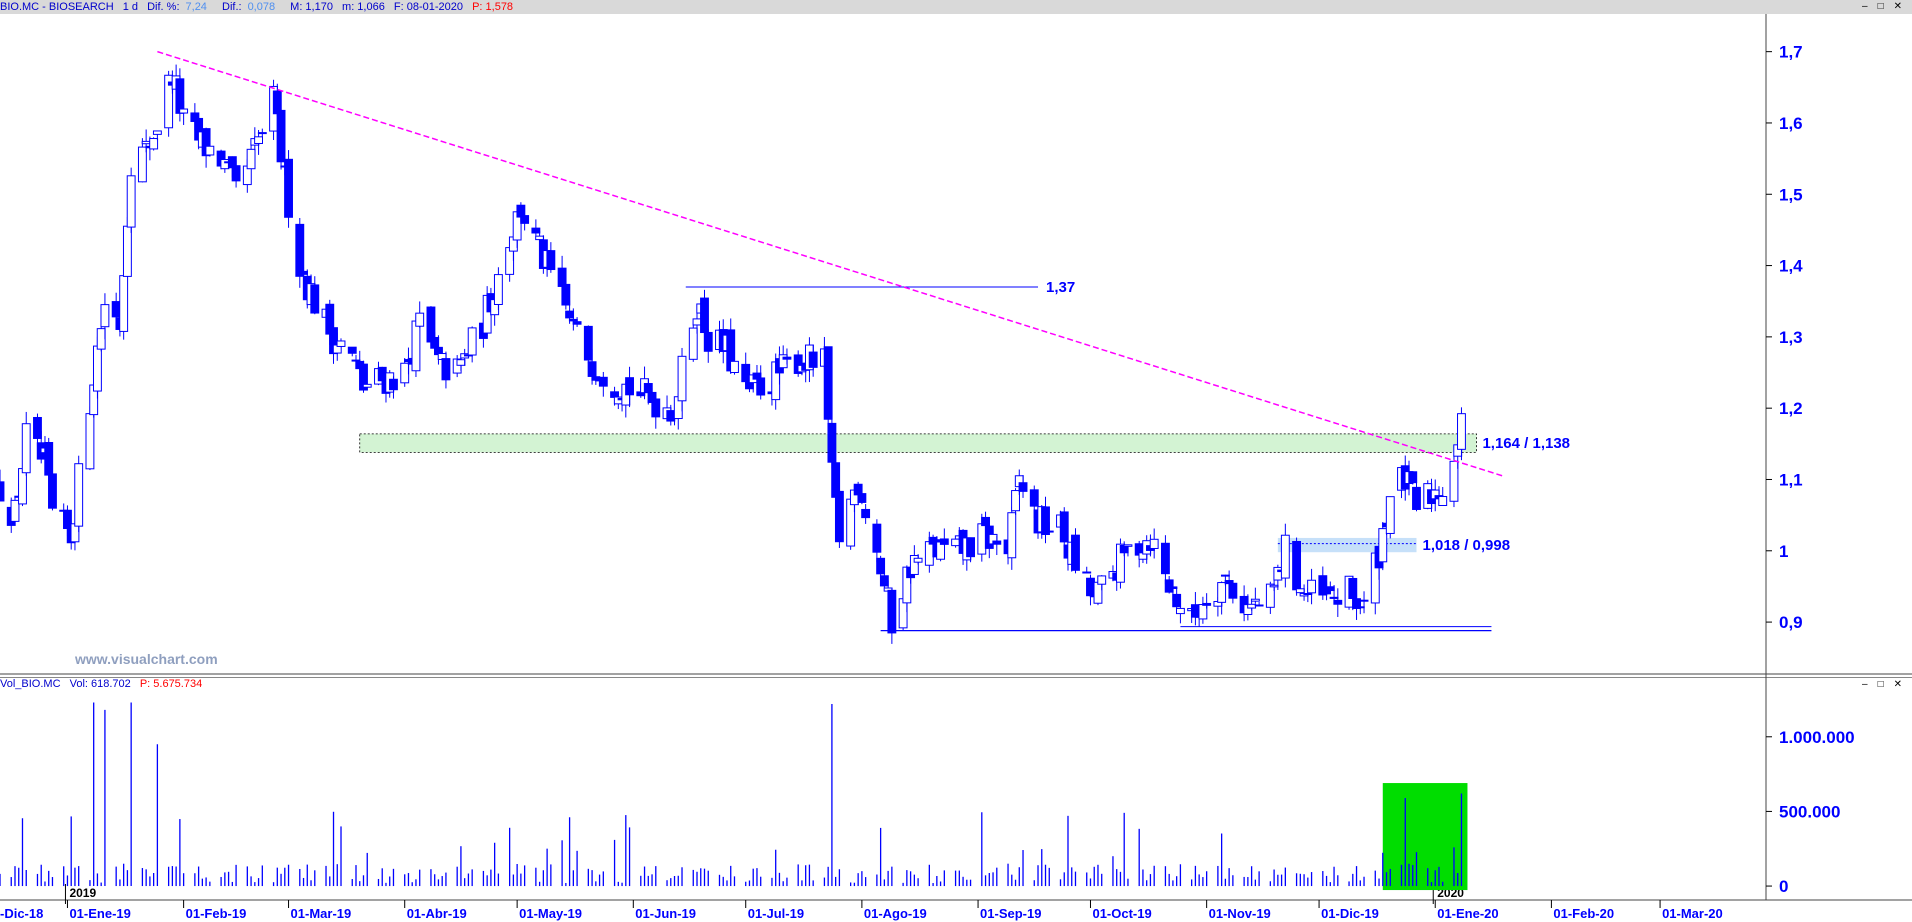  I want to click on y-tick-label: 1,6, so click(1791, 123).